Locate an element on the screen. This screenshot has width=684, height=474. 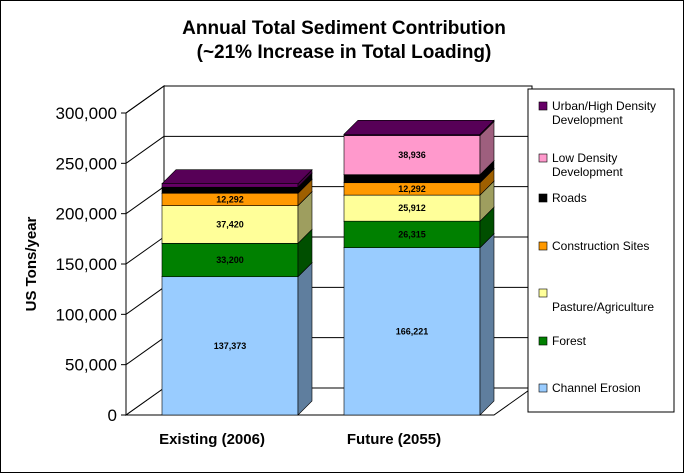
bar-segment-urban-high-density-development is located at coordinates (230, 185).